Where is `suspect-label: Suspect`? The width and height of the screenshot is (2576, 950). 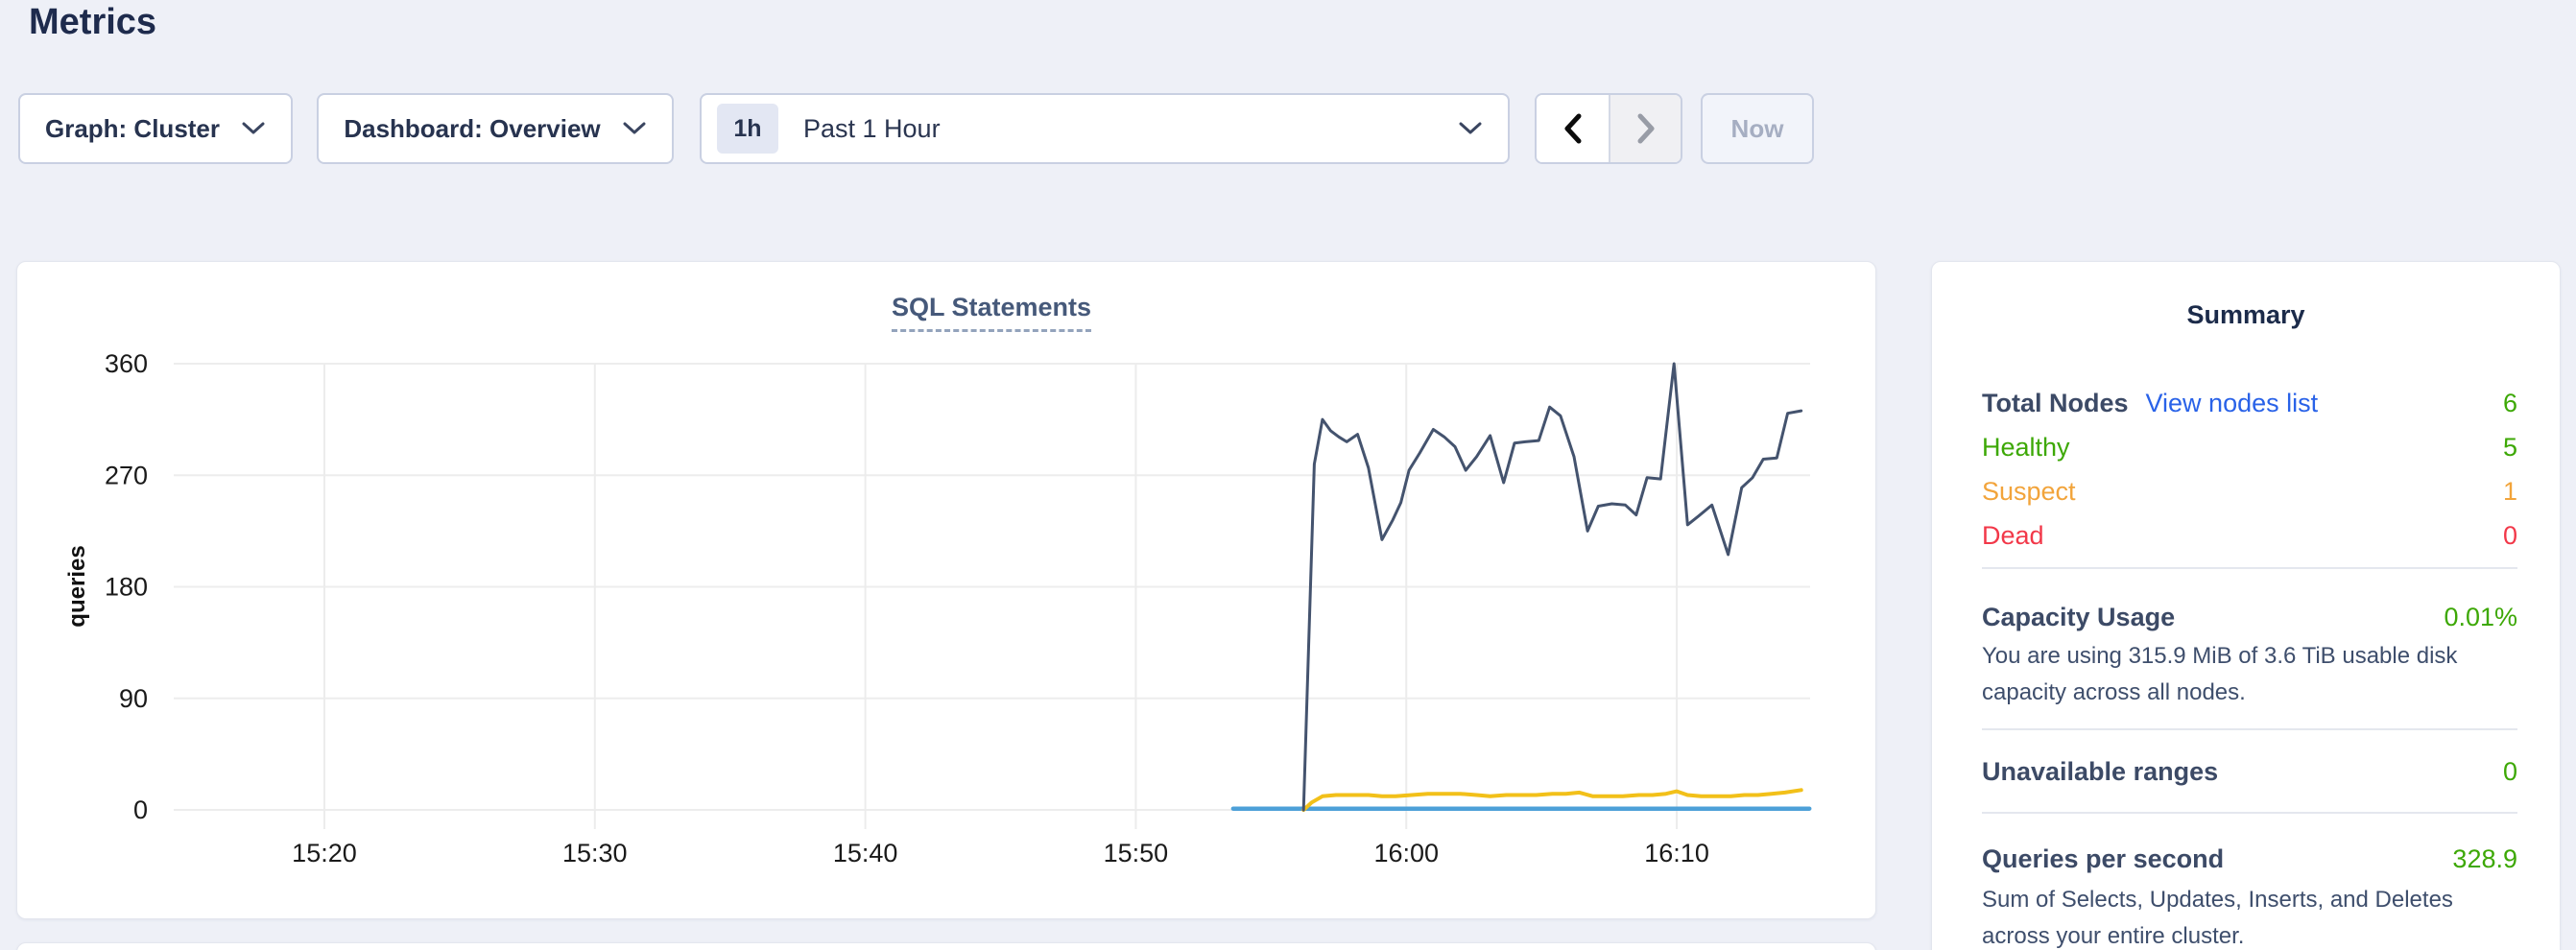
suspect-label: Suspect is located at coordinates (2029, 491).